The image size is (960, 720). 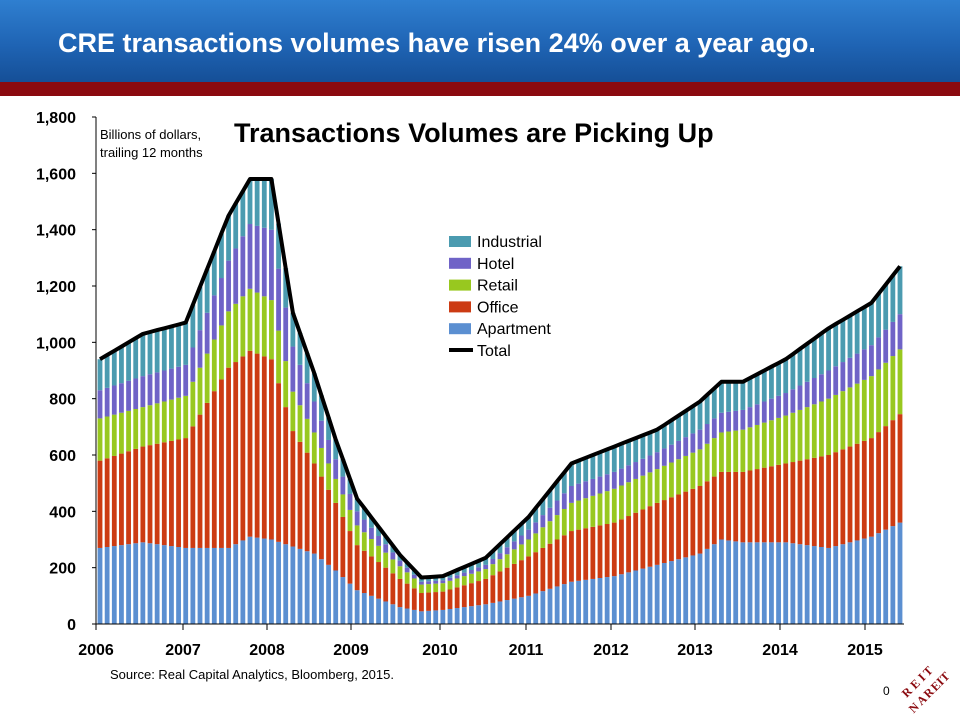 I want to click on x-tick-label: 2013, so click(x=695, y=650).